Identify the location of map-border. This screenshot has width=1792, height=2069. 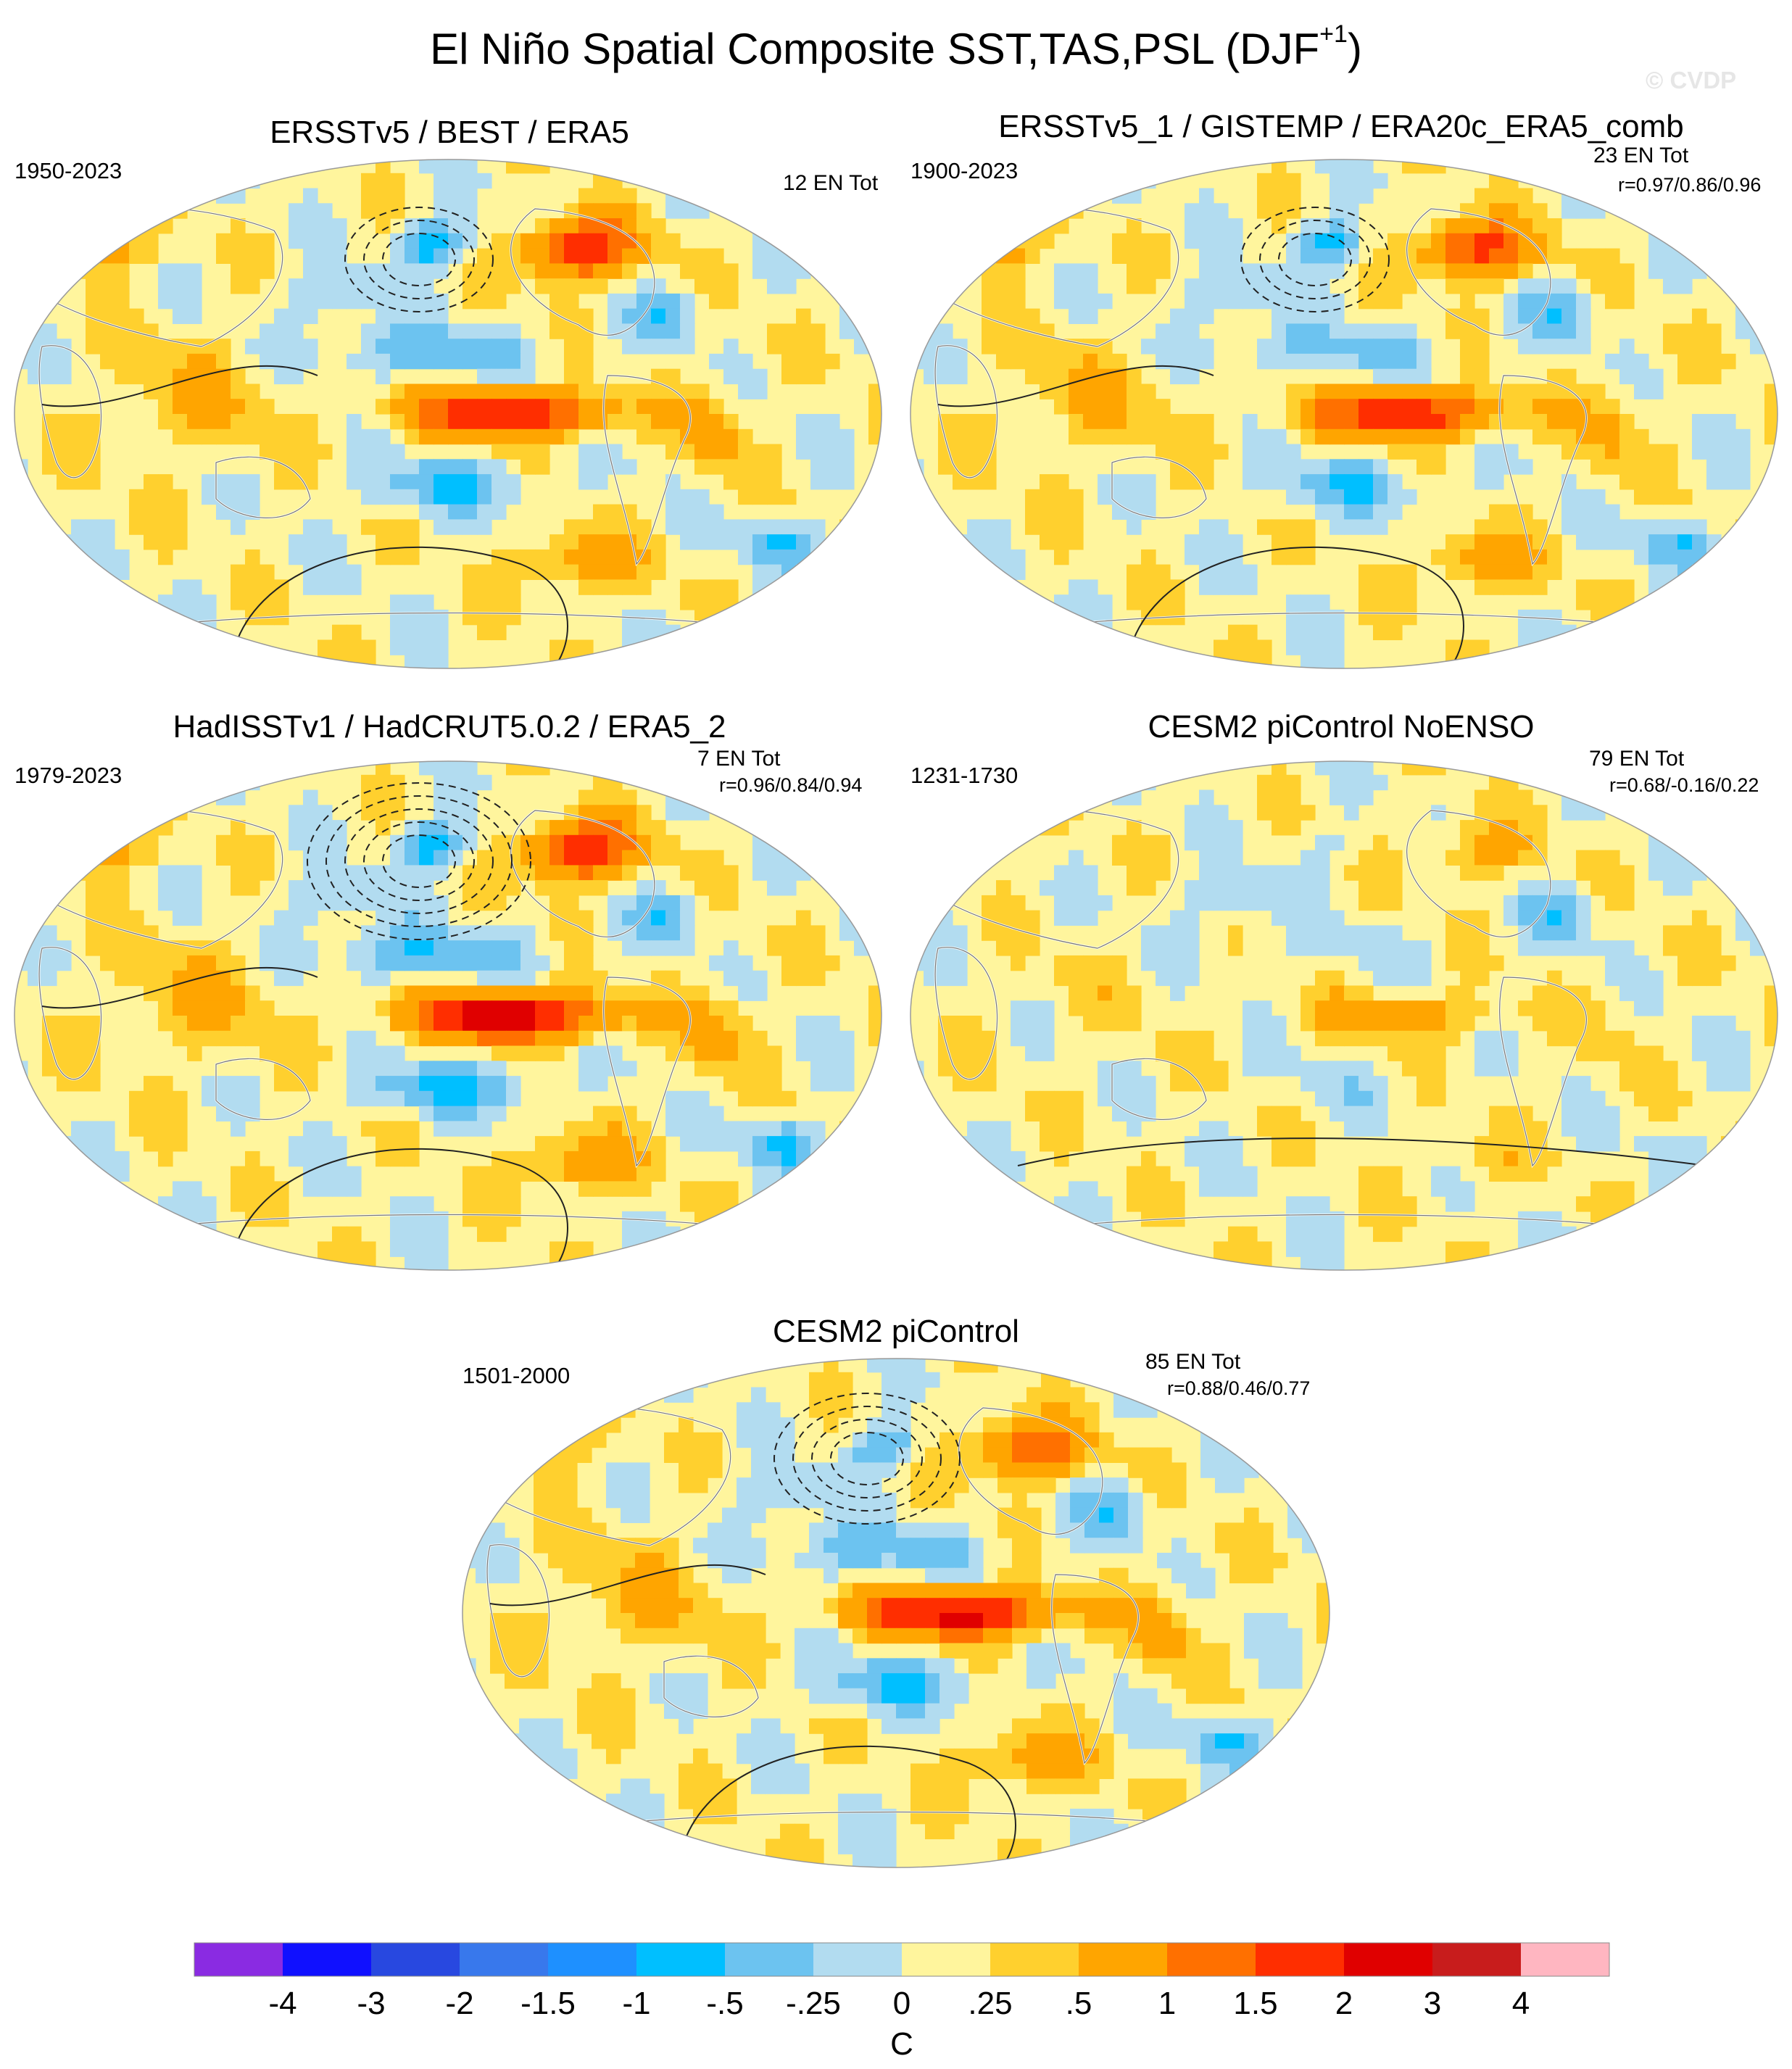
(1344, 1015).